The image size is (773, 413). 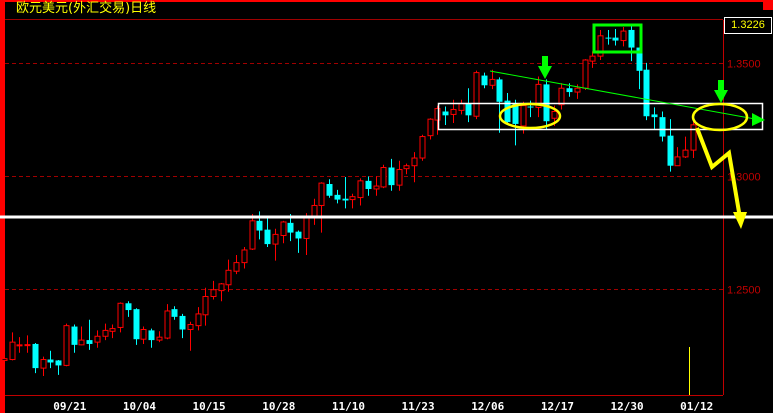 What do you see at coordinates (557, 406) in the screenshot?
I see `x-tick-label: 12/17` at bounding box center [557, 406].